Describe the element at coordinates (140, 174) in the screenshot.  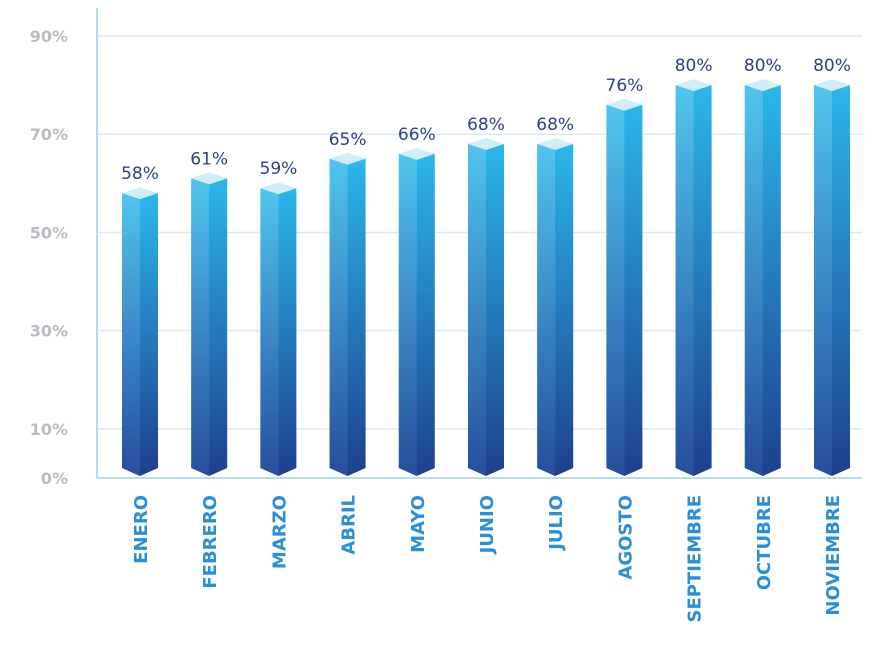
I see `bar-value-label: 58%` at that location.